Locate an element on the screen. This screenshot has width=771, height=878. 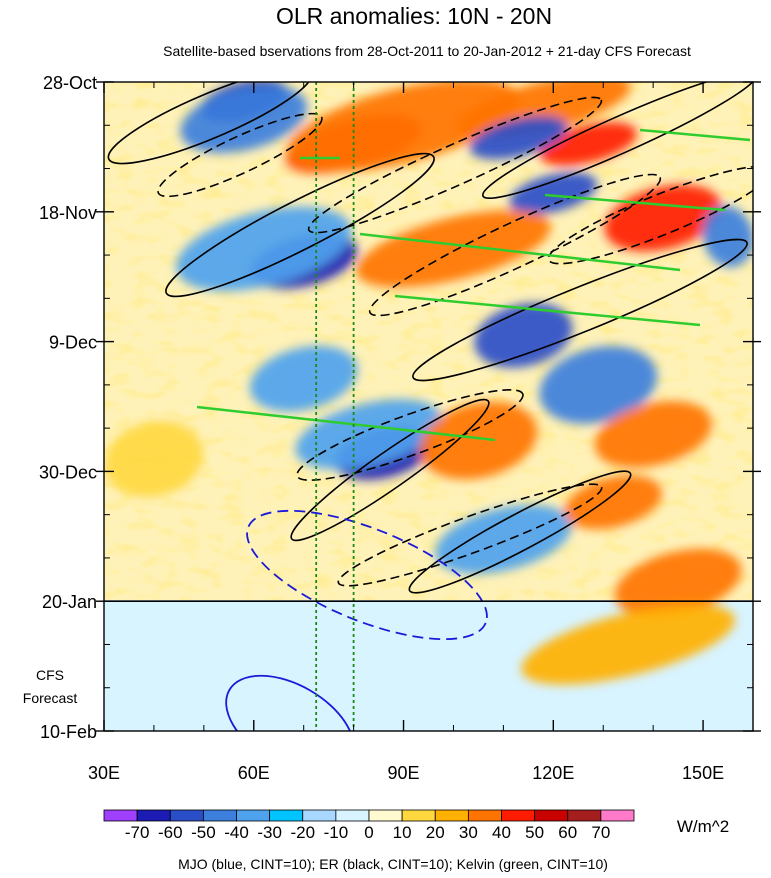
x-tick-label: 30E is located at coordinates (104, 773).